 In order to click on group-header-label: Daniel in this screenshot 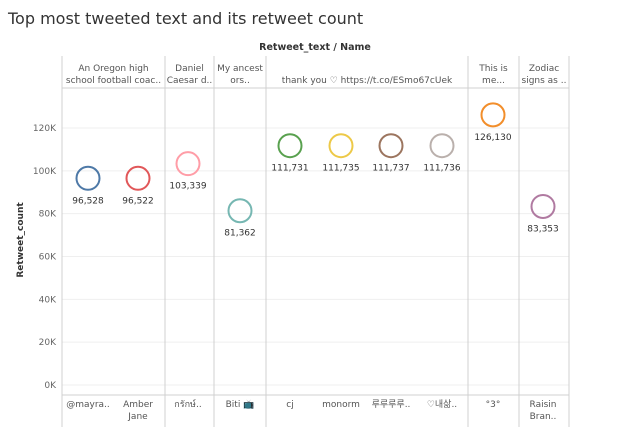, I will do `click(189, 69)`.